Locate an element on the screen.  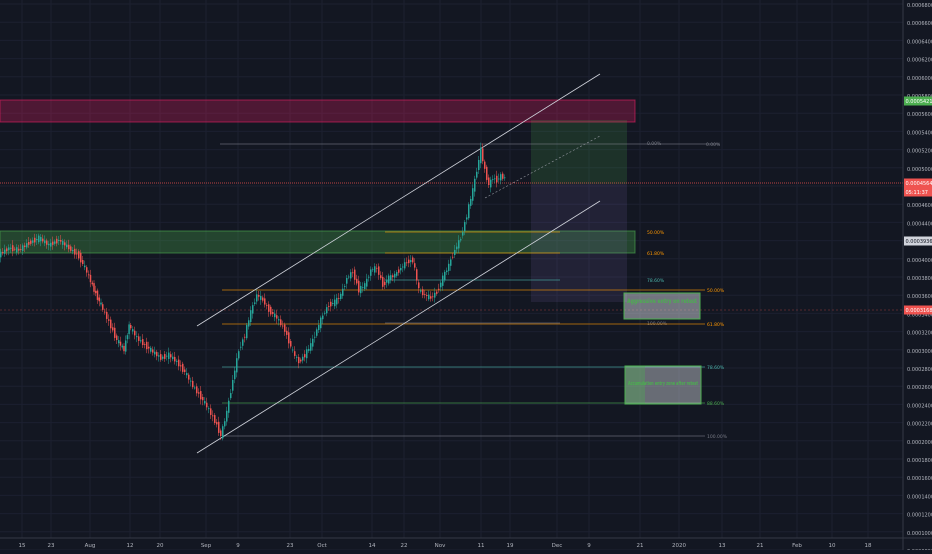
price-tick-label: 0.0004400 is located at coordinates (919, 224).